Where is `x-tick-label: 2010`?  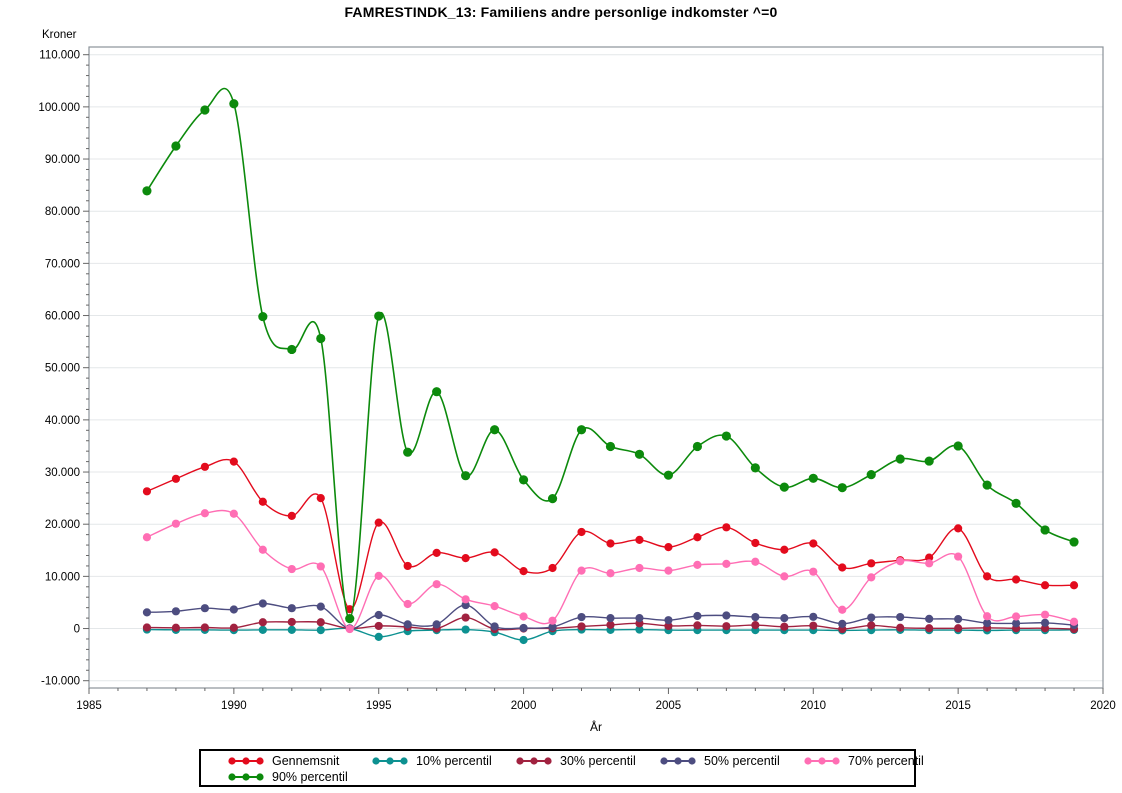 x-tick-label: 2010 is located at coordinates (813, 706).